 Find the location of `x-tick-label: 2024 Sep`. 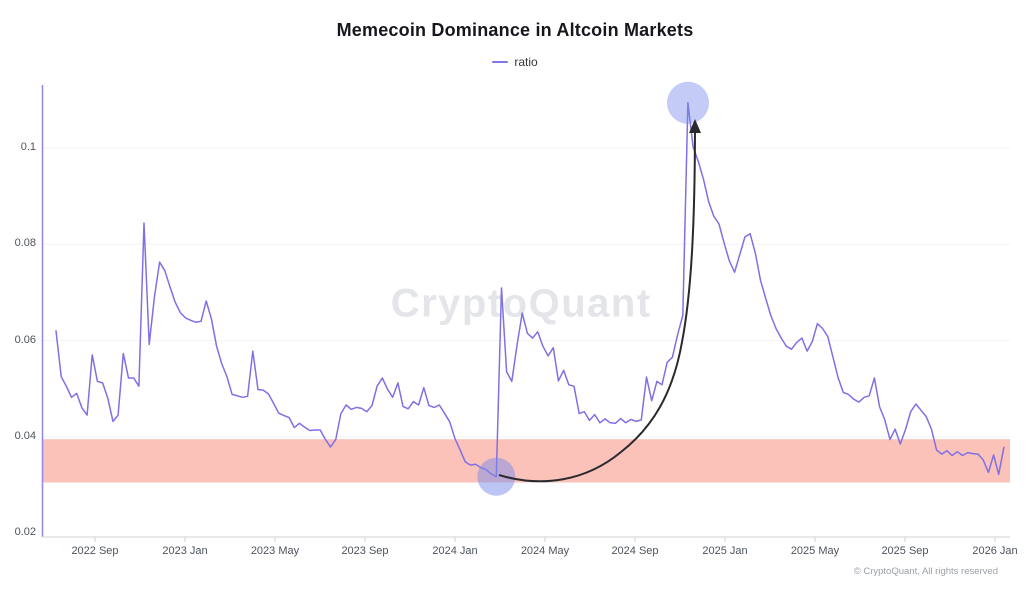

x-tick-label: 2024 Sep is located at coordinates (635, 551).